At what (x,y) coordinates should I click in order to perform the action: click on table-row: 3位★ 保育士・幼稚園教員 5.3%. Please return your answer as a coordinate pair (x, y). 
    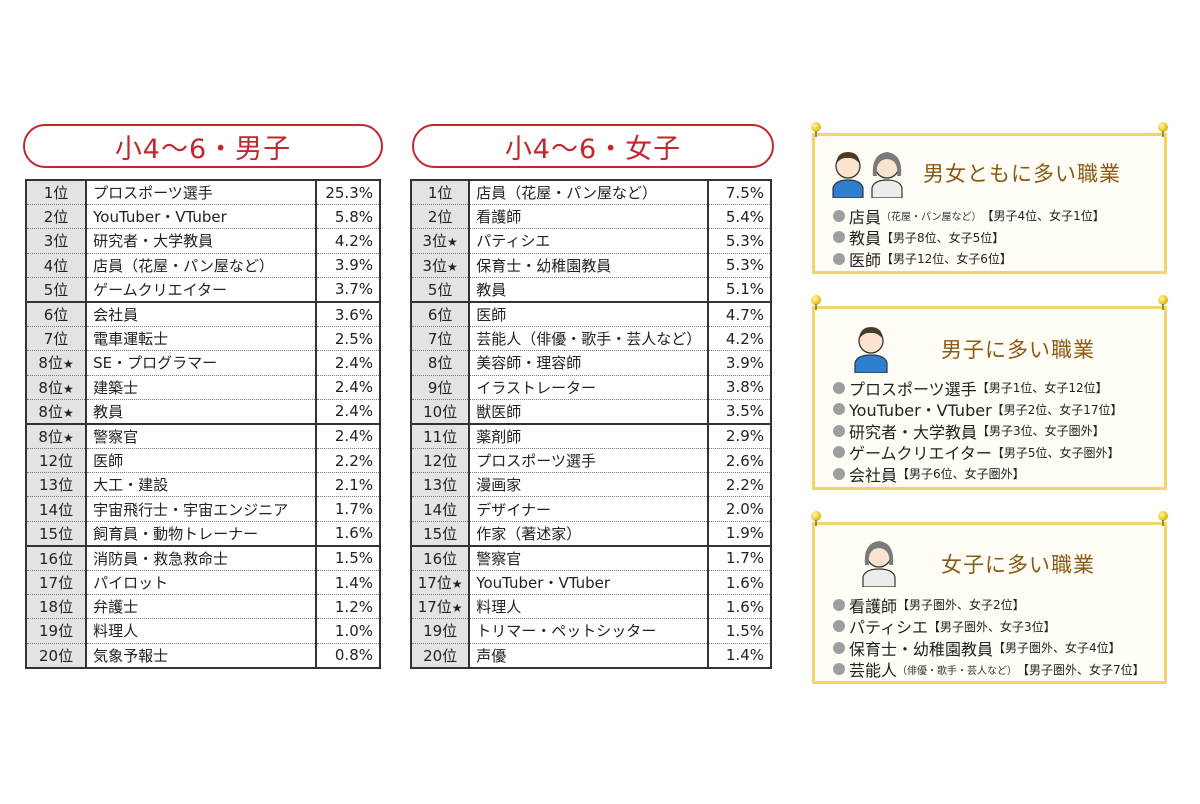
    Looking at the image, I should click on (591, 265).